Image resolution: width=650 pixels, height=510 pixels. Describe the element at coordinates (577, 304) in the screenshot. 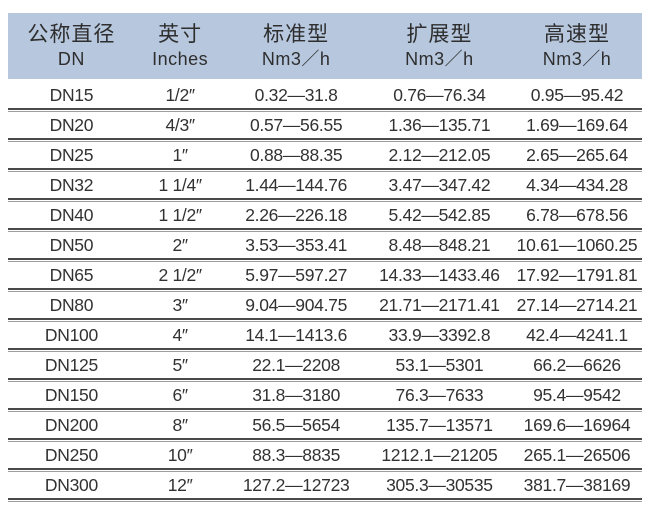

I see `cell-highspeed-range: 27.14—2714.21` at that location.